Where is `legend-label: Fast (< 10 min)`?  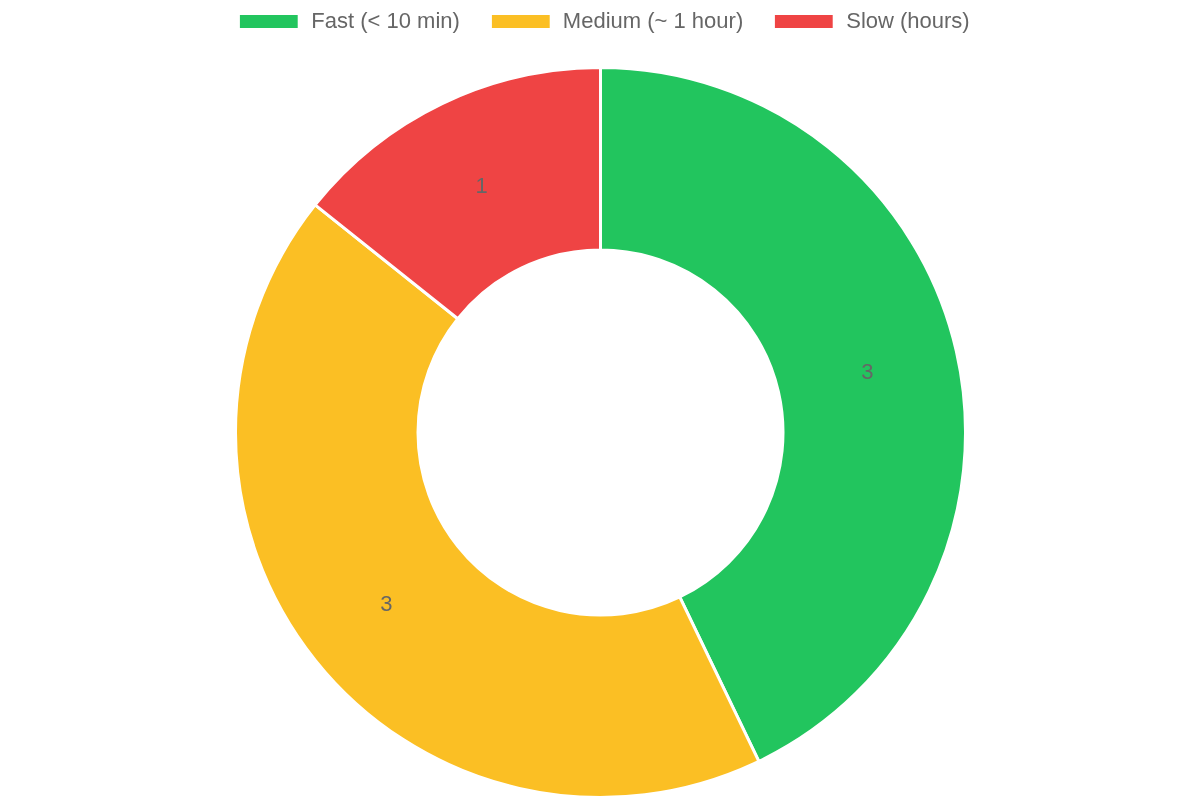
legend-label: Fast (< 10 min) is located at coordinates (385, 21).